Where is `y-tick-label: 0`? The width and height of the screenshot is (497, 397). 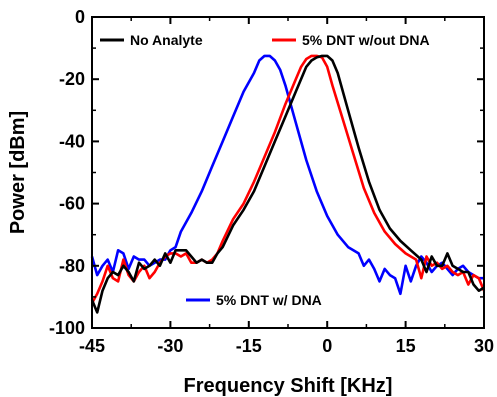 y-tick-label: 0 is located at coordinates (80, 17).